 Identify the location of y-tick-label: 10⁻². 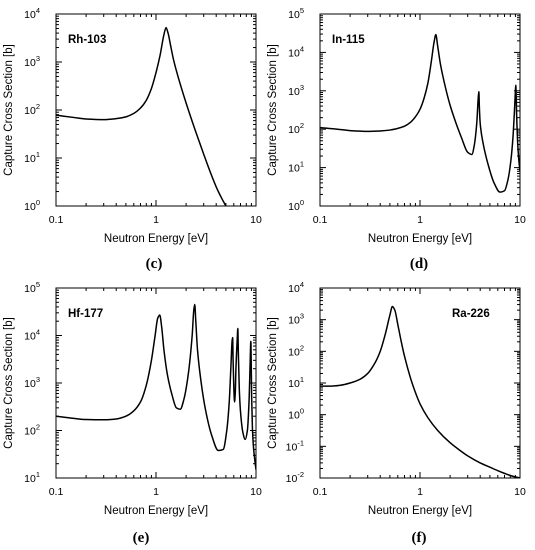
(295, 477).